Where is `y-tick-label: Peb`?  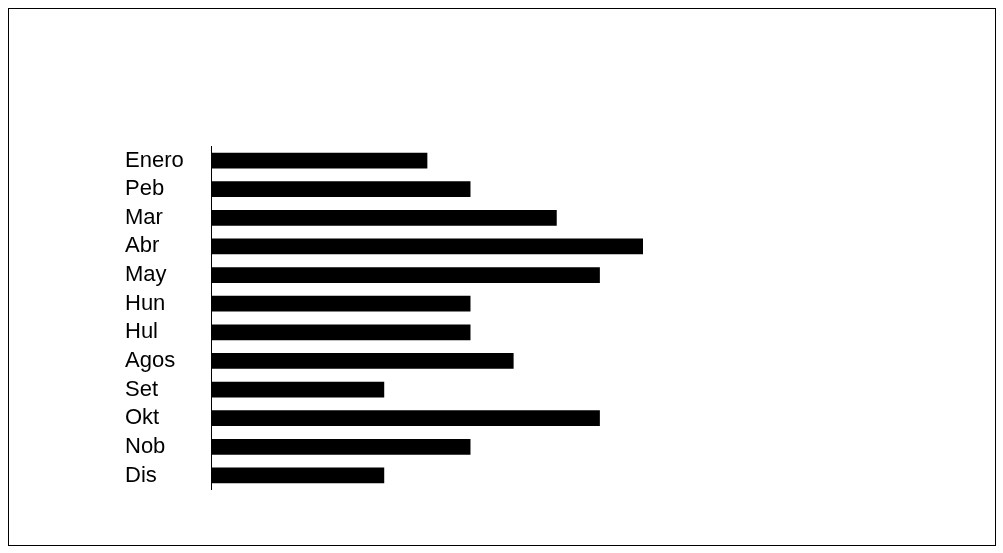
y-tick-label: Peb is located at coordinates (145, 188).